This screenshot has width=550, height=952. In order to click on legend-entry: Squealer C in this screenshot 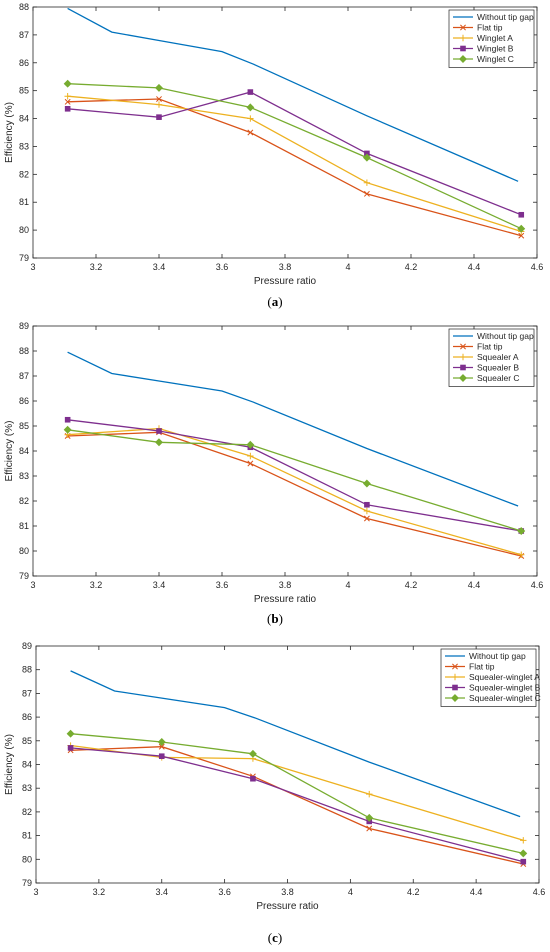, I will do `click(498, 378)`.